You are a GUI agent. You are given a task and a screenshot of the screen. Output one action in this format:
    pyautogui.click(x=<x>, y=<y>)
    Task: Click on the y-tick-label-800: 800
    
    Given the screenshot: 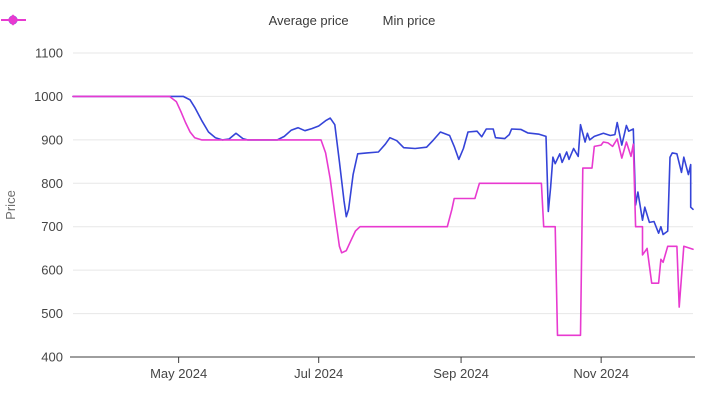 What is the action you would take?
    pyautogui.click(x=52, y=183)
    